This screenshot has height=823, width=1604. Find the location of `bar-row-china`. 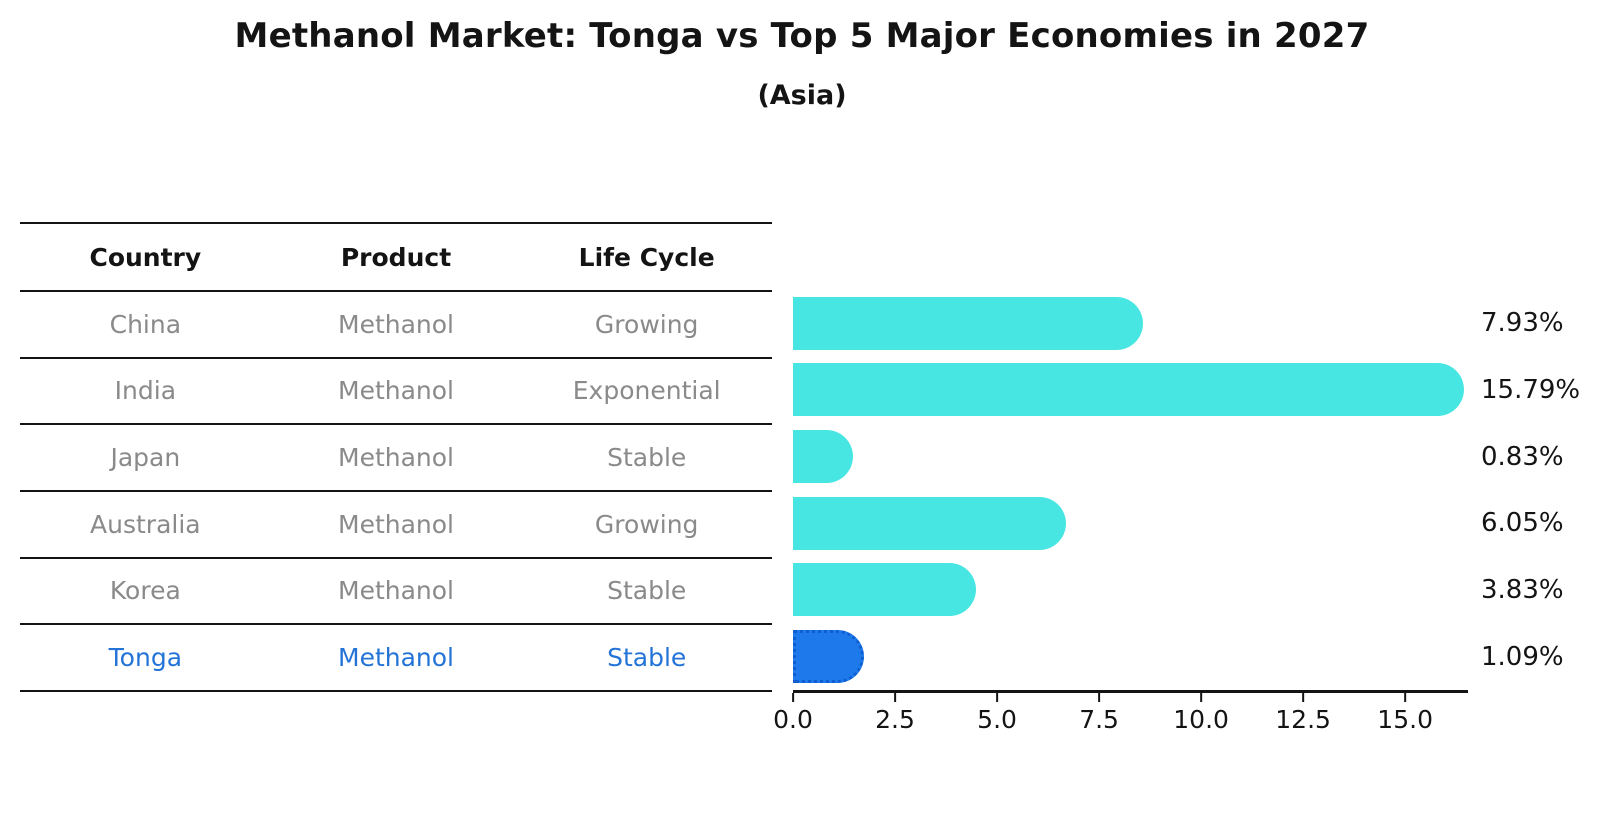

bar-row-china is located at coordinates (1130, 323).